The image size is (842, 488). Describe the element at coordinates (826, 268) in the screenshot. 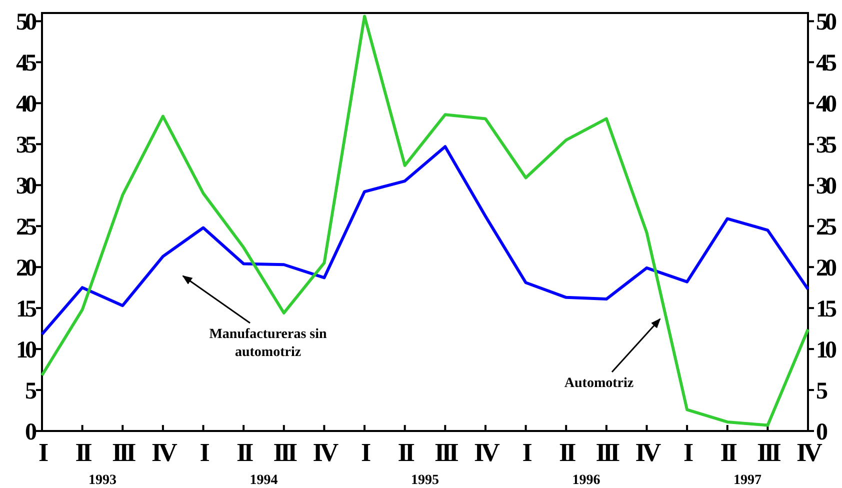

I see `y2-tick-label: 20` at that location.